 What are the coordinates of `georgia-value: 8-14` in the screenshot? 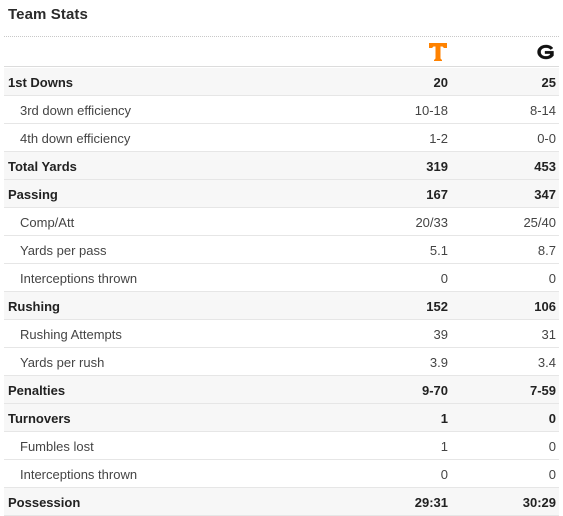 It's located at (542, 110).